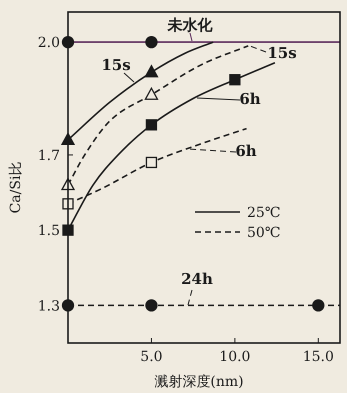  Describe the element at coordinates (190, 25) in the screenshot. I see `series-label: 未水化` at that location.